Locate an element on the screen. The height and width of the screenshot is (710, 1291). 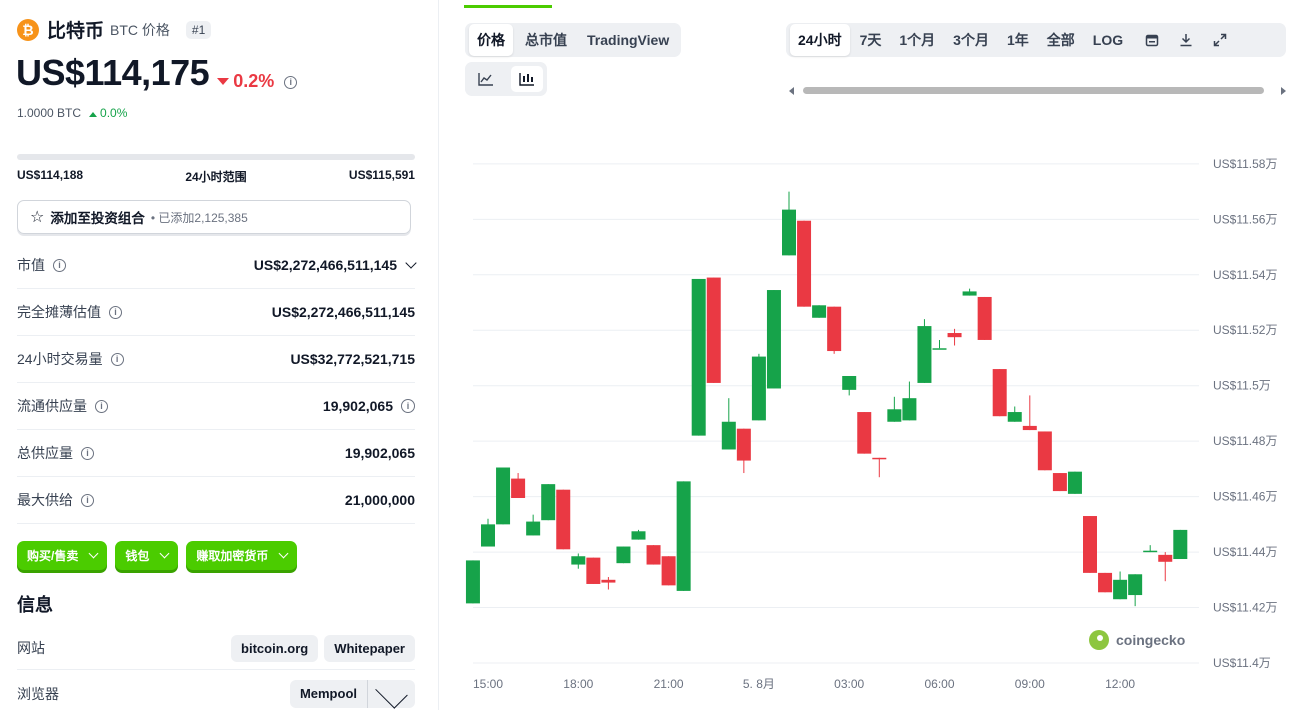
stat-row: 24小时交易量 i US$32,772,521,715 is located at coordinates (216, 359).